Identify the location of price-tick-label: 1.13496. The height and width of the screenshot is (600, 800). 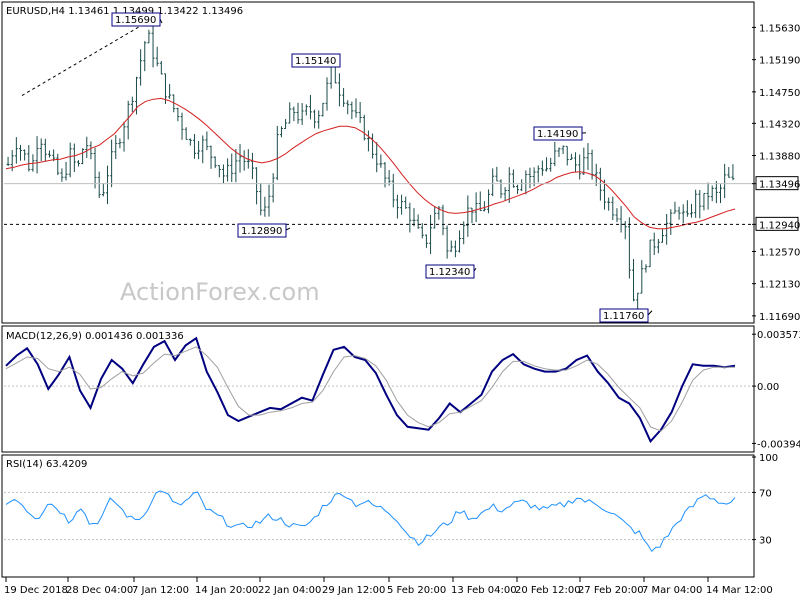
(779, 185).